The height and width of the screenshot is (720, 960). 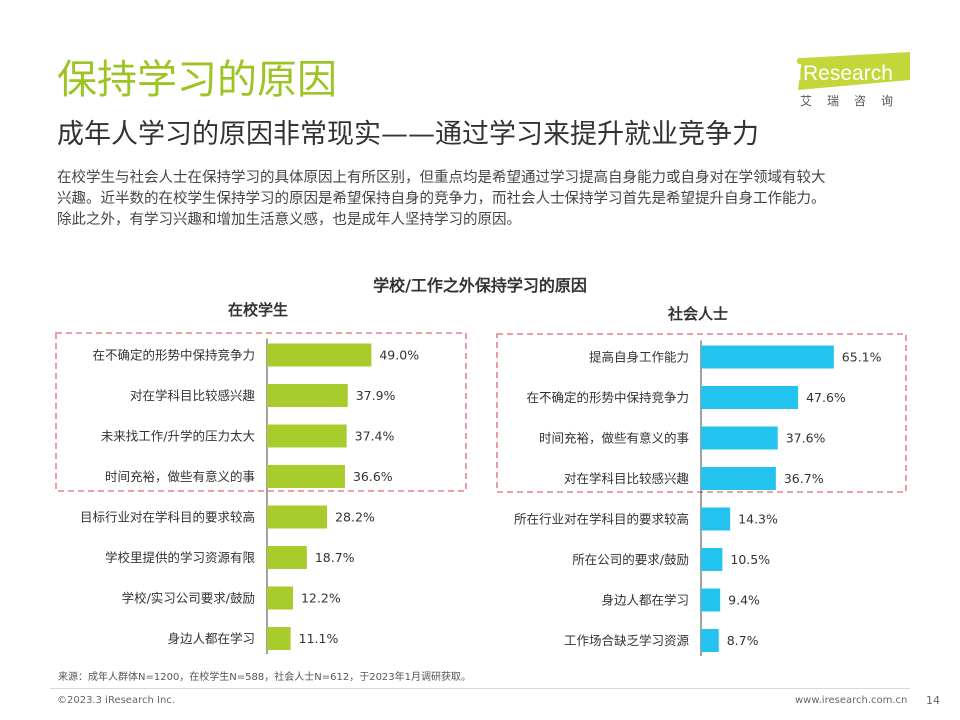 I want to click on category-label: 所在公司的要求/鼓励, so click(x=630, y=559).